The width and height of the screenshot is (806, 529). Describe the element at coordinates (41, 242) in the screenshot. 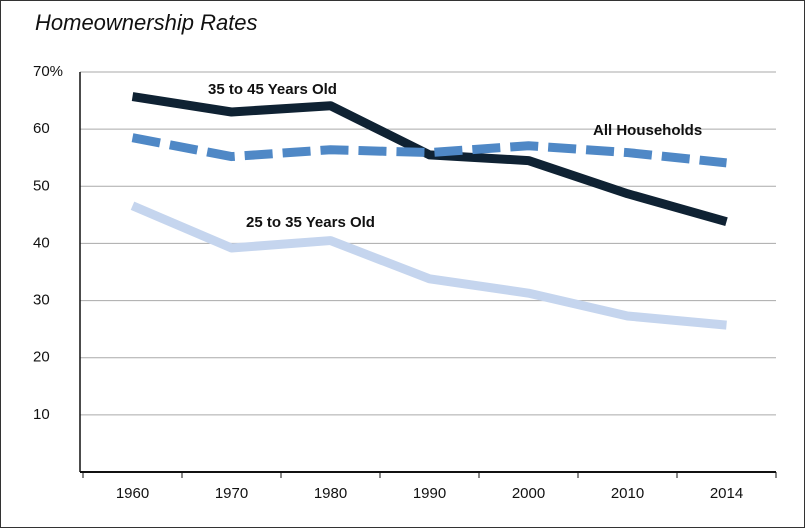

I see `y-tick-label: 40` at that location.